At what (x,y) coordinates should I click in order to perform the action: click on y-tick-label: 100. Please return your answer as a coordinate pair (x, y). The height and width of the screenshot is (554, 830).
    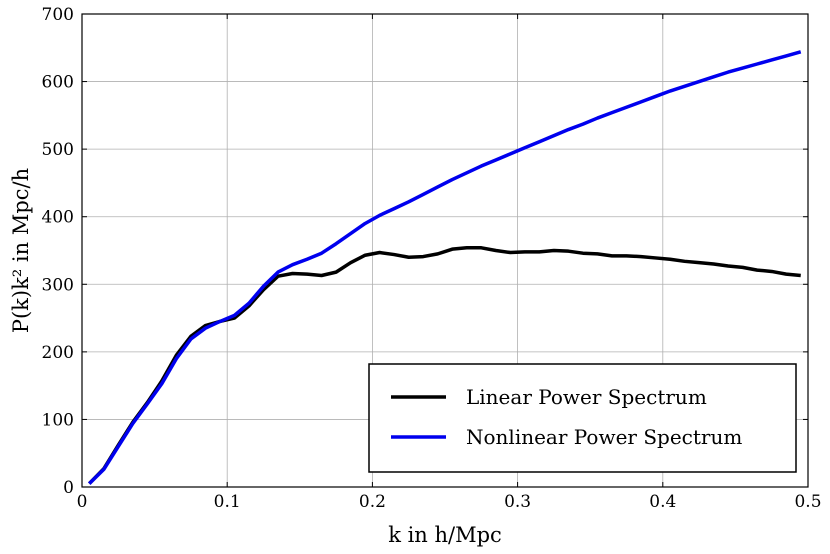
    Looking at the image, I should click on (58, 420).